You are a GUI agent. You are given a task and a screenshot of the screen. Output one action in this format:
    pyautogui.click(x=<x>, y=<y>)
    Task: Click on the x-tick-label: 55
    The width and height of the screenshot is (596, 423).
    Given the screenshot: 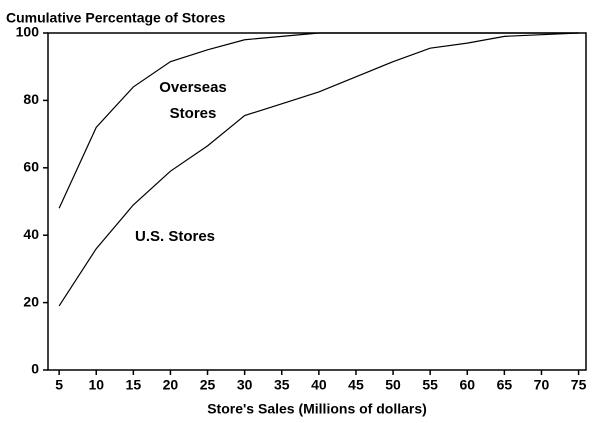 What is the action you would take?
    pyautogui.click(x=430, y=385)
    